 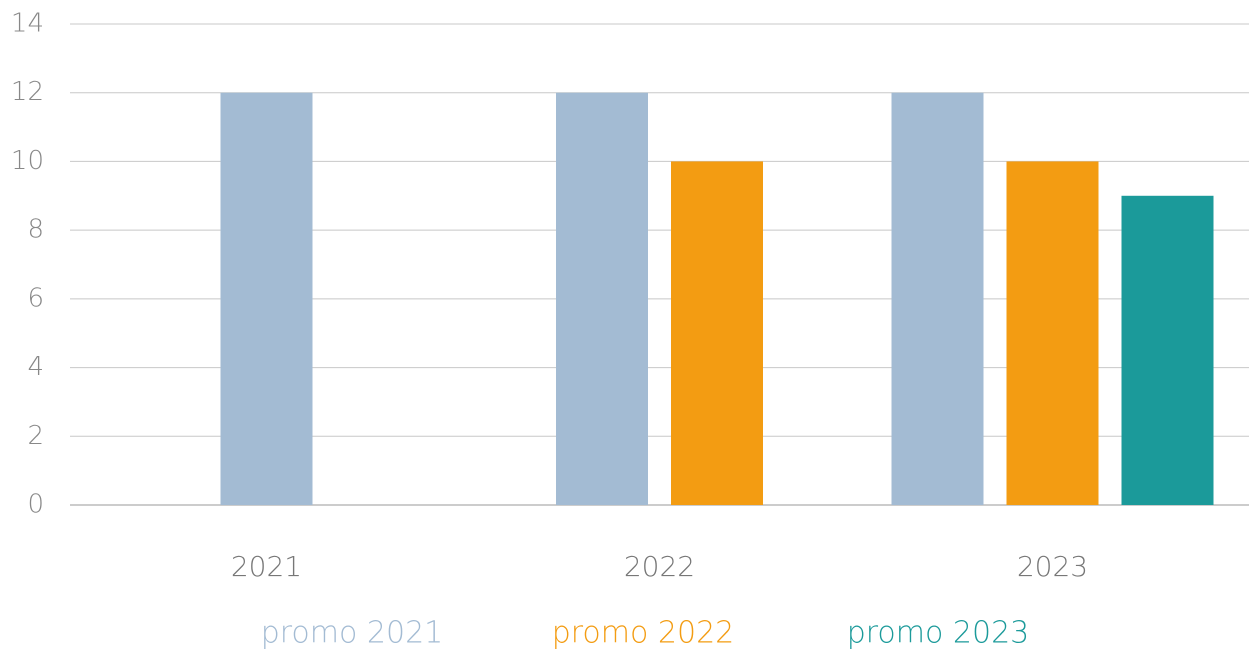 What do you see at coordinates (659, 566) in the screenshot?
I see `x-tick-label: 2022` at bounding box center [659, 566].